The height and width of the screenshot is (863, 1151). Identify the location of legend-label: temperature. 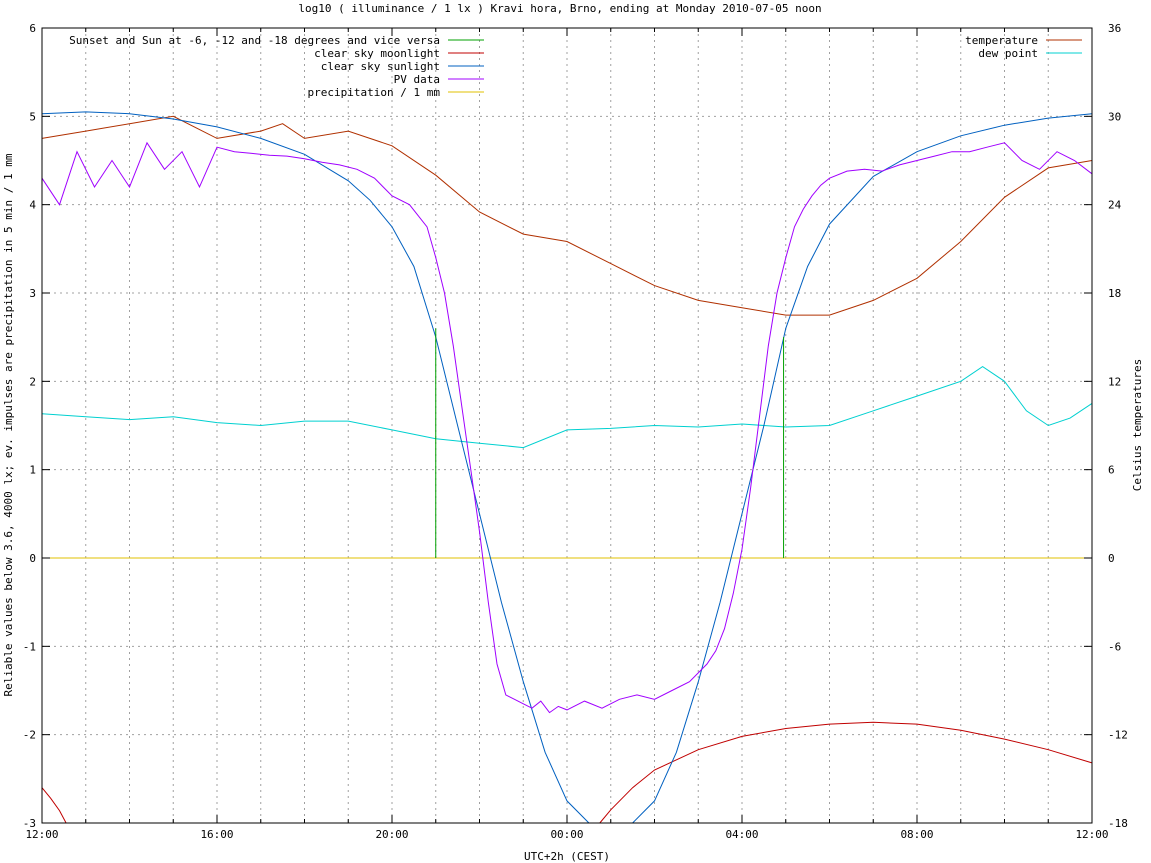
(1001, 40).